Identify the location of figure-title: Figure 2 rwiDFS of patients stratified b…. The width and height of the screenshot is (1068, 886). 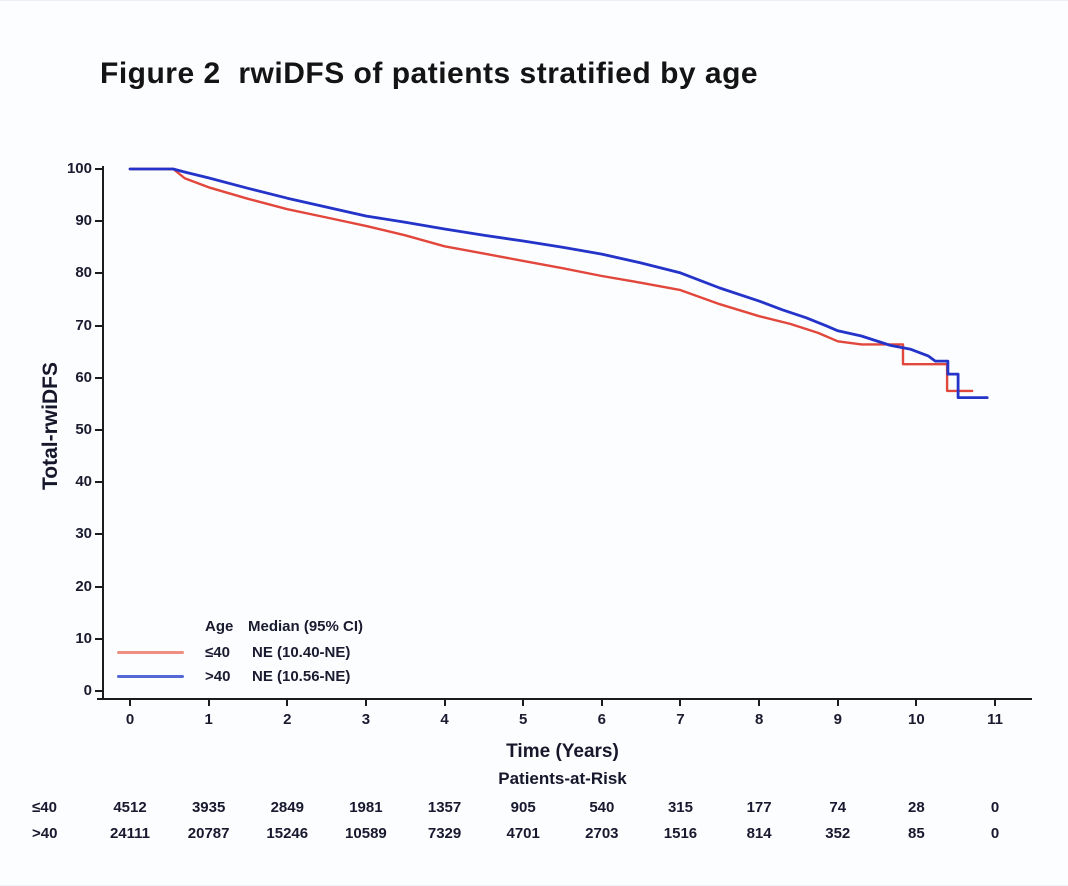
(429, 73).